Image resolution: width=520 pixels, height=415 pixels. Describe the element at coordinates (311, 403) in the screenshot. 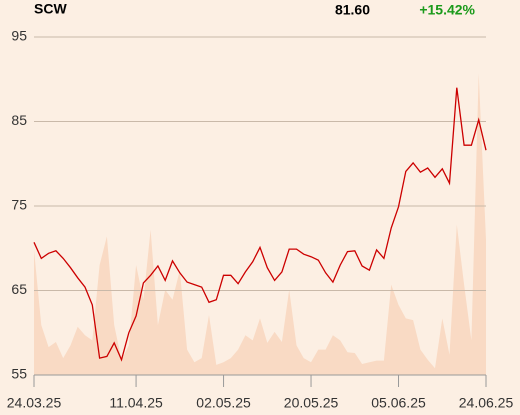

I see `x-tick-label: 20.05.25` at that location.